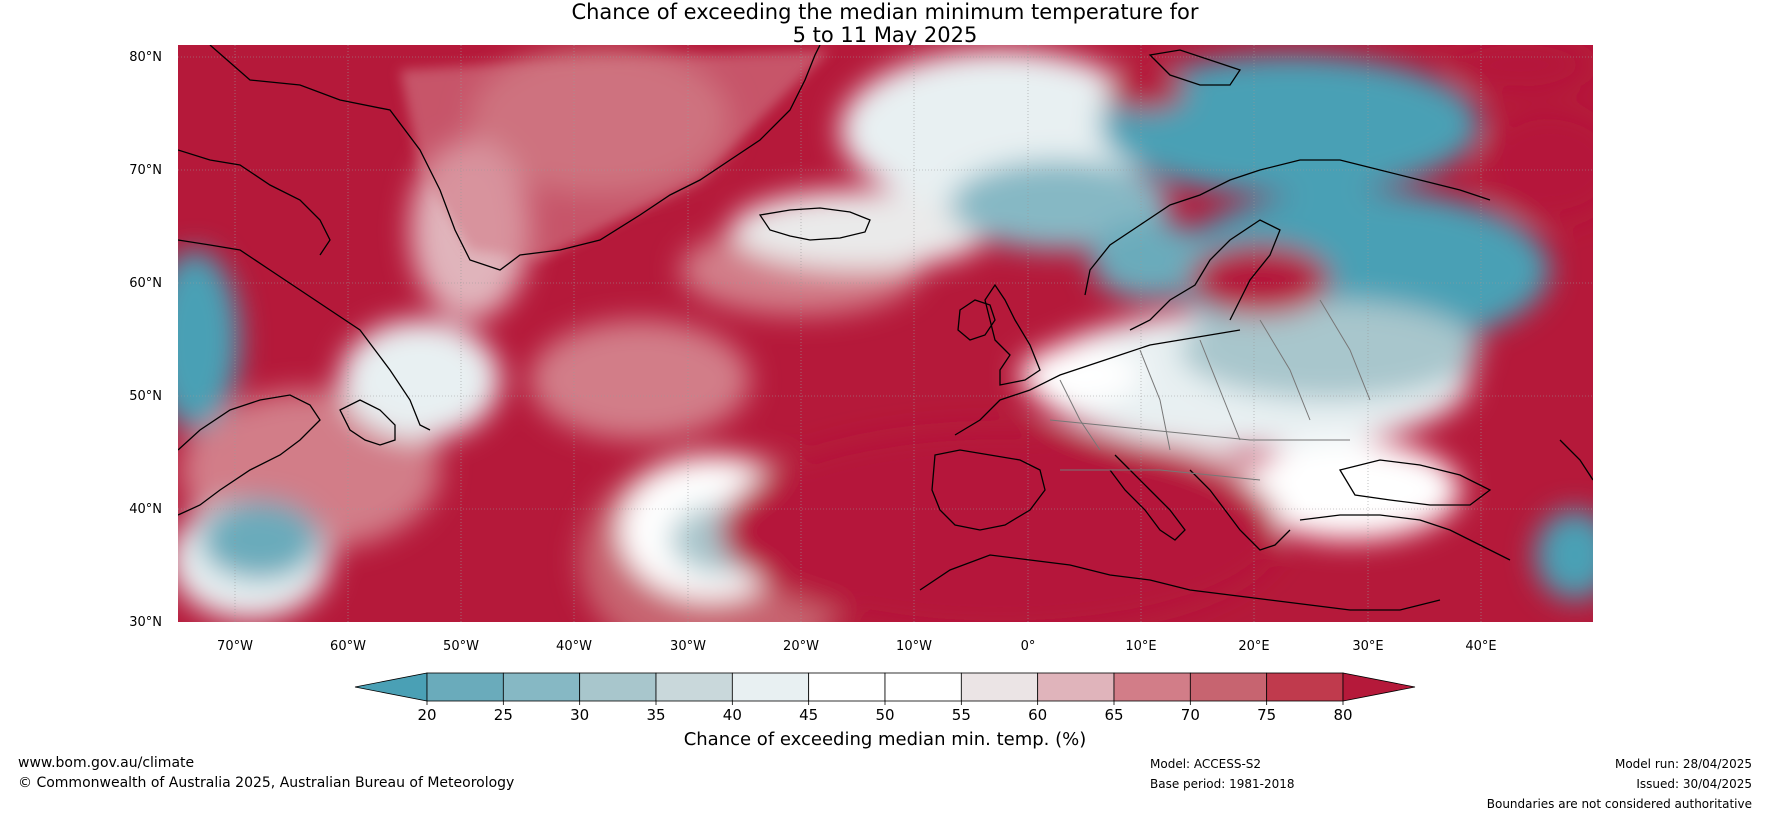  What do you see at coordinates (1480, 646) in the screenshot?
I see `lon-label-40e: 40°E` at bounding box center [1480, 646].